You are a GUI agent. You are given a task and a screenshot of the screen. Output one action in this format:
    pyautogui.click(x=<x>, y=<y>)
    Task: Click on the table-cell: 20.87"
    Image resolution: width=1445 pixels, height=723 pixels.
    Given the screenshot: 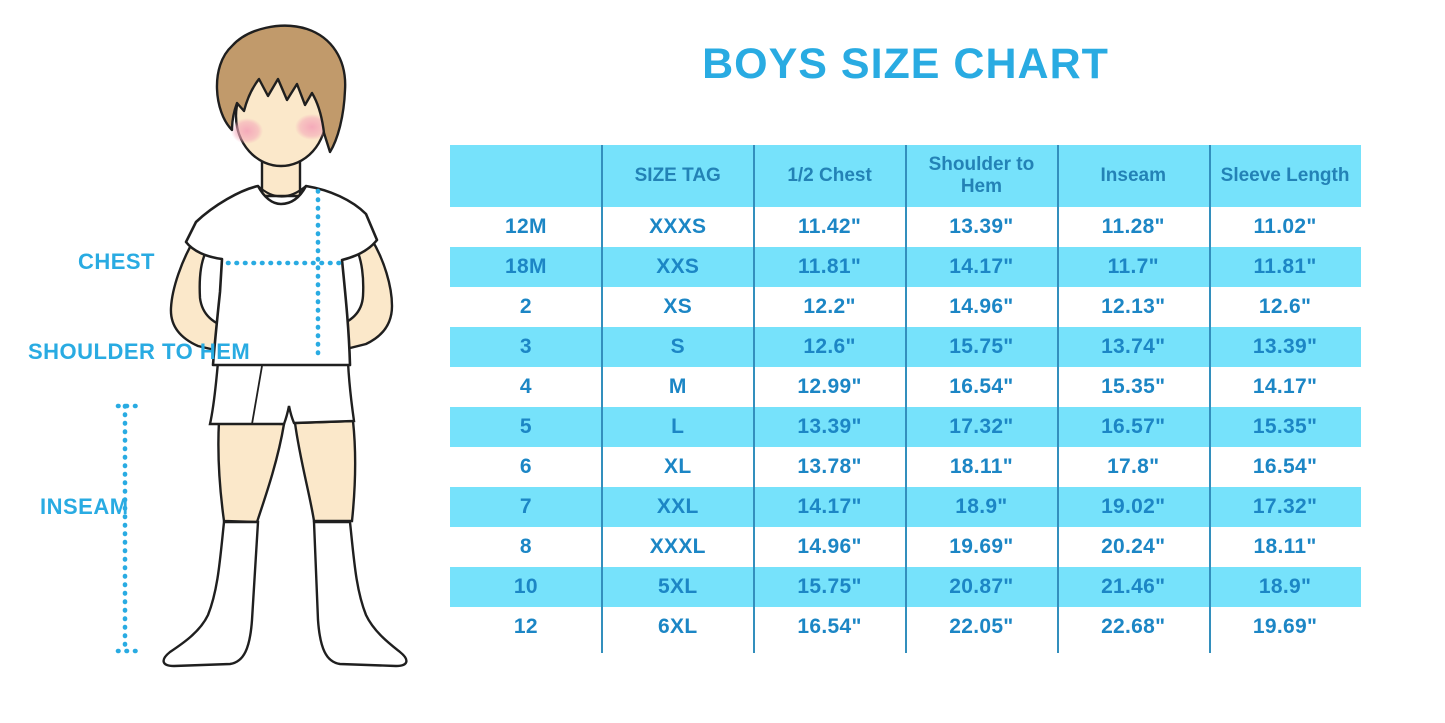 What is the action you would take?
    pyautogui.click(x=981, y=587)
    